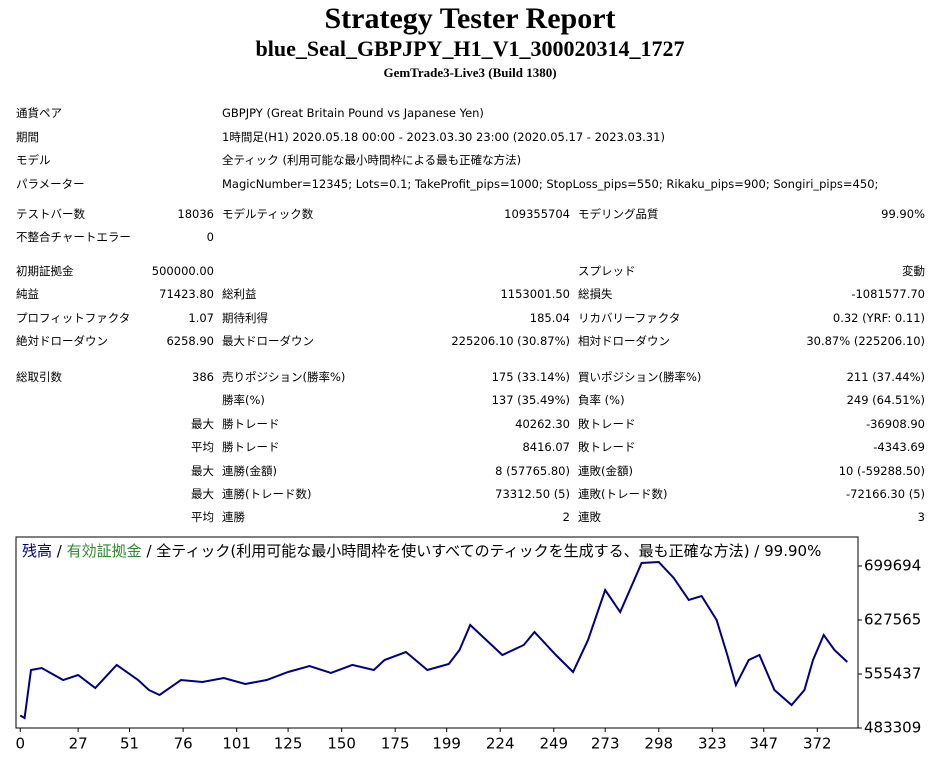 Image resolution: width=940 pixels, height=761 pixels. I want to click on x-tick-label: 224, so click(500, 744).